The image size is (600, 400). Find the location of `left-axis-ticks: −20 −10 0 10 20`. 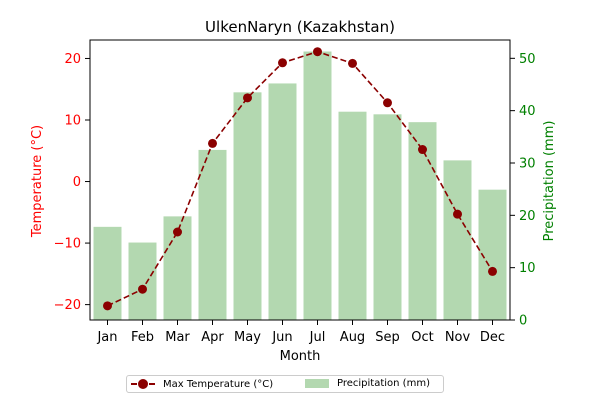

left-axis-ticks: −20 −10 0 10 20 is located at coordinates (72, 182).